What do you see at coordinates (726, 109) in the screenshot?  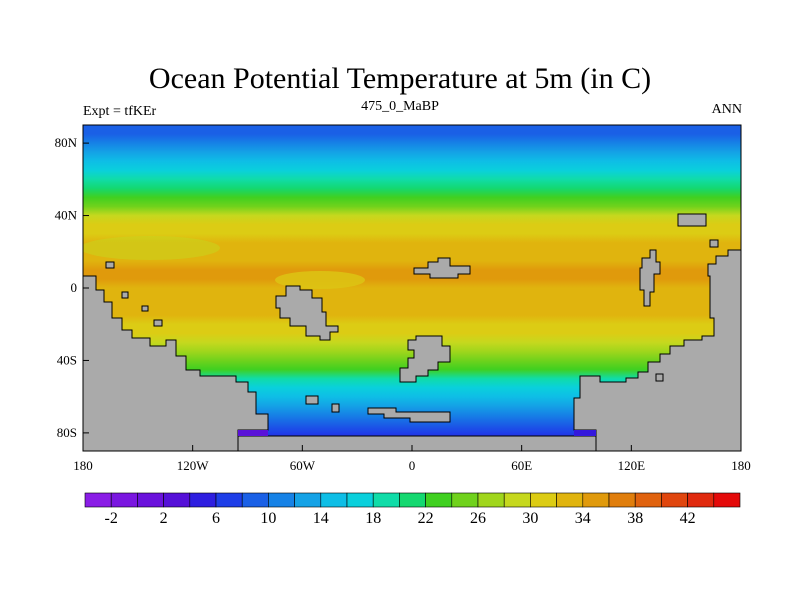 I see `season-label: ANN` at bounding box center [726, 109].